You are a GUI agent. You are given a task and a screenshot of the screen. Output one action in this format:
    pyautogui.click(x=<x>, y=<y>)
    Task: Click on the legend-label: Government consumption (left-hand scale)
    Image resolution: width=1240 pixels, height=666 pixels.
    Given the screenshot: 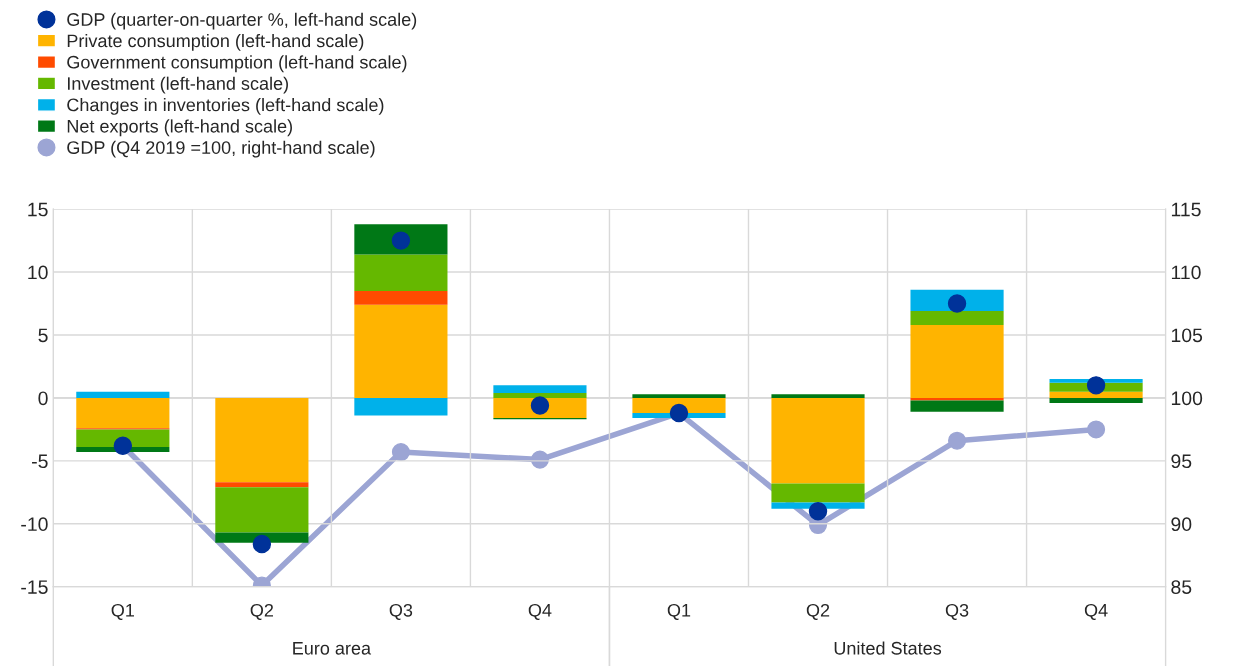 What is the action you would take?
    pyautogui.click(x=237, y=64)
    